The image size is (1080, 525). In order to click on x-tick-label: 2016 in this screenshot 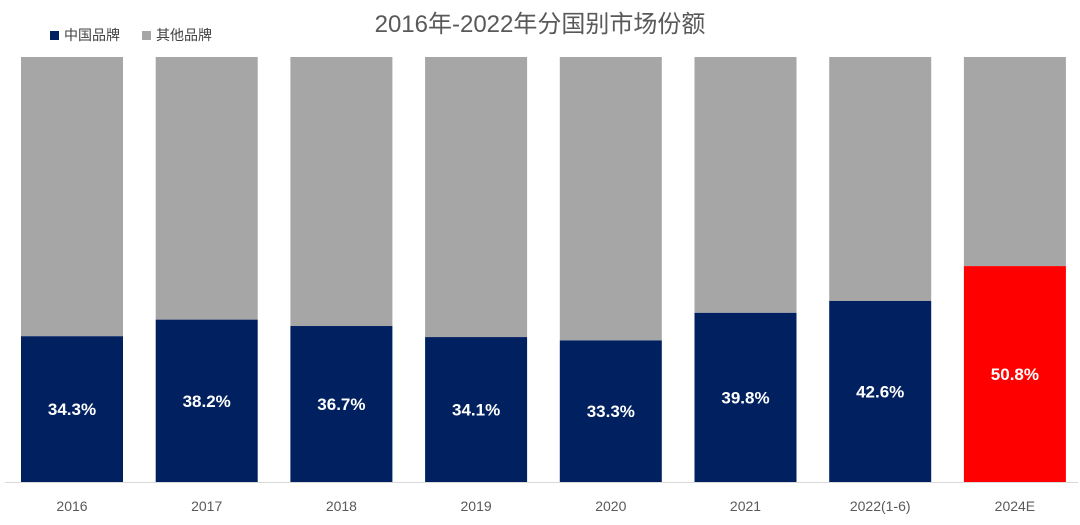, I will do `click(71, 506)`.